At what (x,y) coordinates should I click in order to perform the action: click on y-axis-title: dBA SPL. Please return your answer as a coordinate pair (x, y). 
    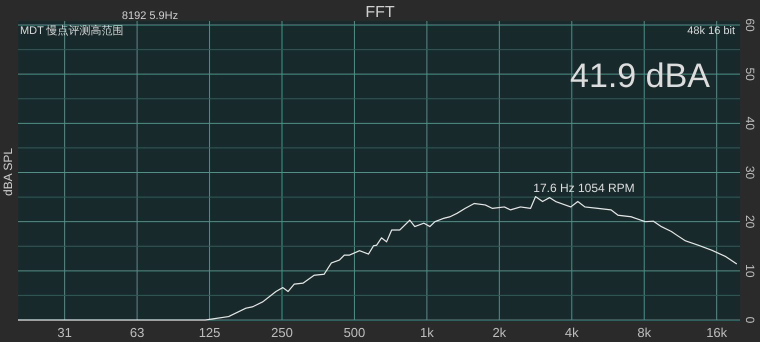
    Looking at the image, I should click on (8, 172).